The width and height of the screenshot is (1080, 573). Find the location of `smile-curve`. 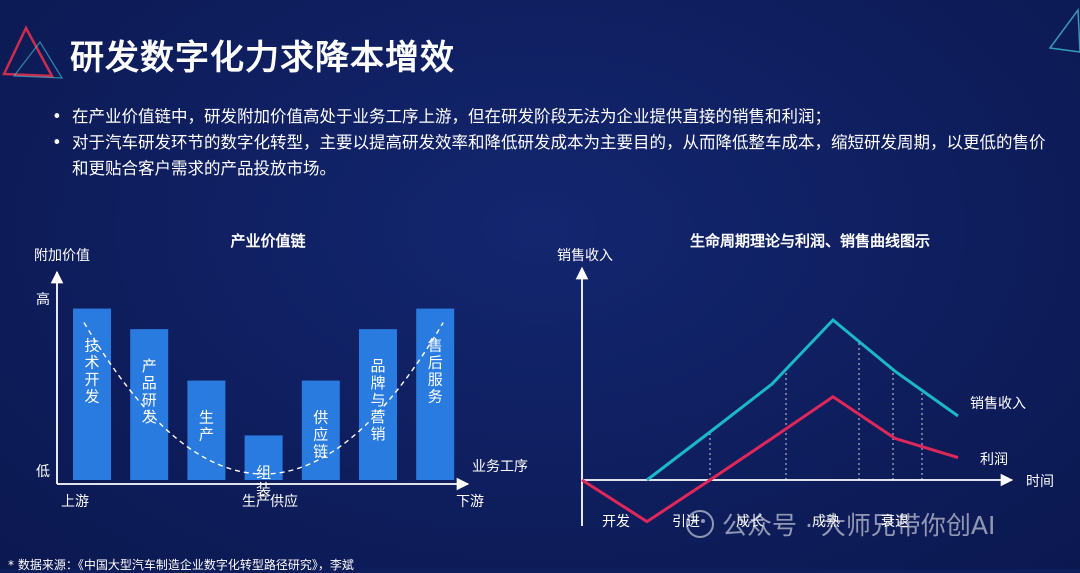

smile-curve is located at coordinates (263, 398).